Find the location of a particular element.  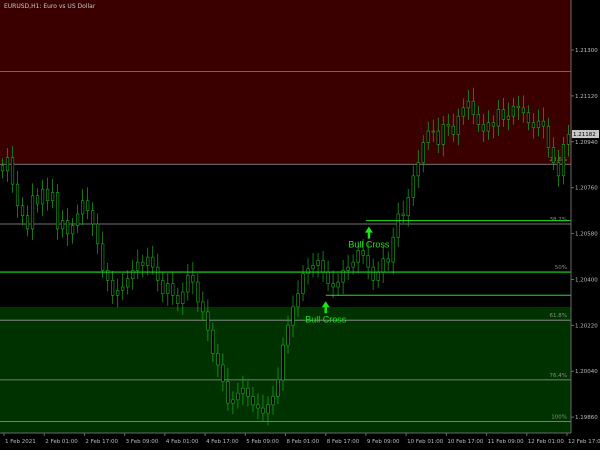

price-tick-label: 1.20940 is located at coordinates (586, 143).